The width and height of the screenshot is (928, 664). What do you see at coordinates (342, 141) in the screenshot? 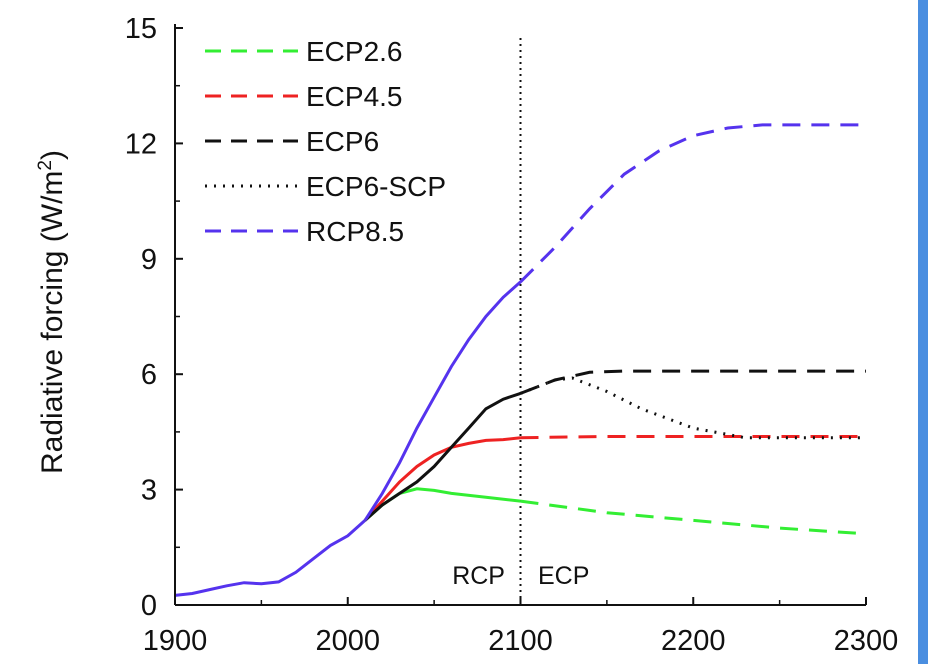
I see `legend-label-ecp6: ECP6` at bounding box center [342, 141].